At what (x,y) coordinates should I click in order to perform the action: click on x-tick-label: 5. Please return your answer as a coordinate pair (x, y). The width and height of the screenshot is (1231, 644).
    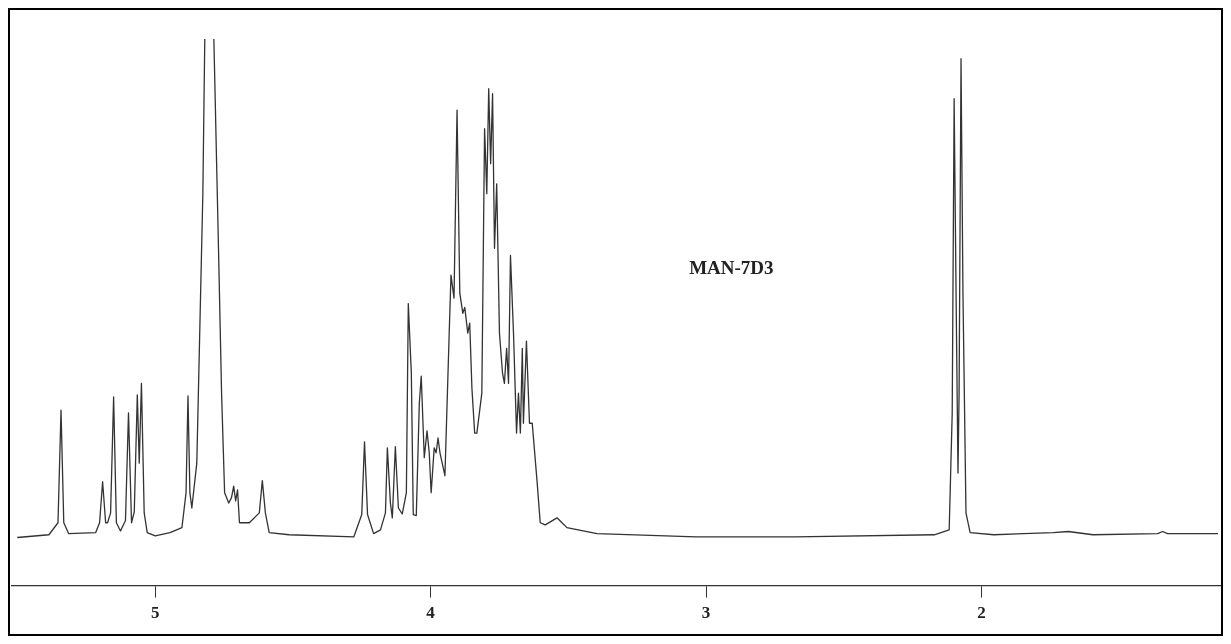
    Looking at the image, I should click on (155, 613).